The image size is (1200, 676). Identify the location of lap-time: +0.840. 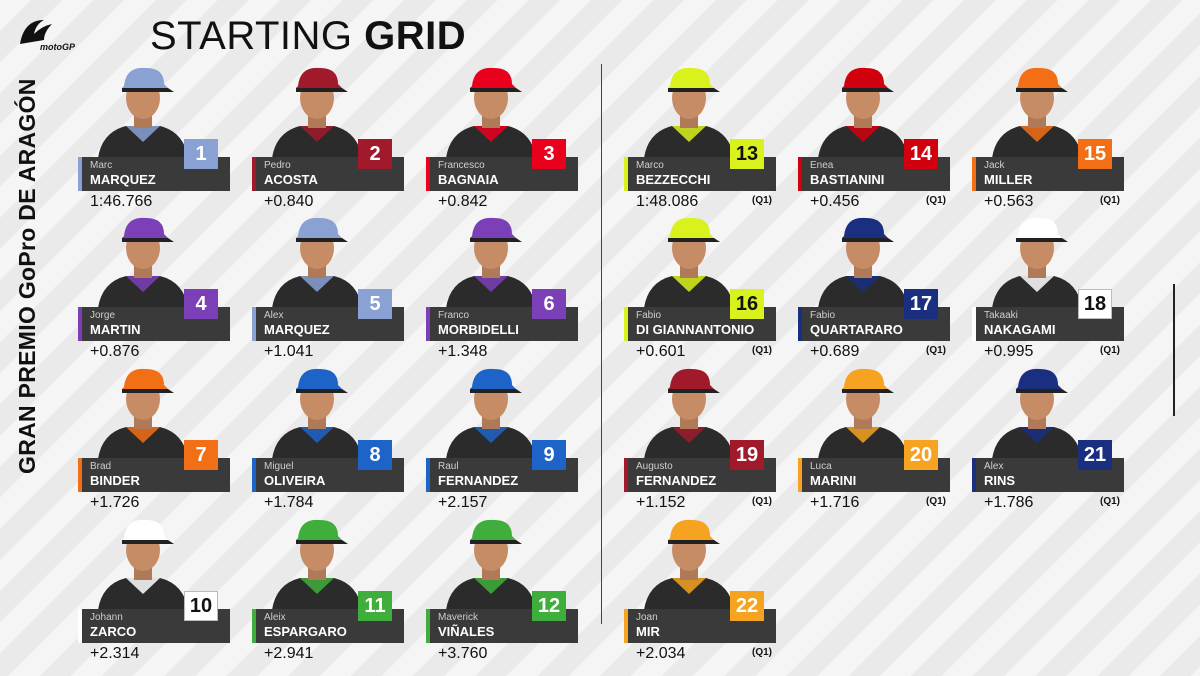
(289, 201).